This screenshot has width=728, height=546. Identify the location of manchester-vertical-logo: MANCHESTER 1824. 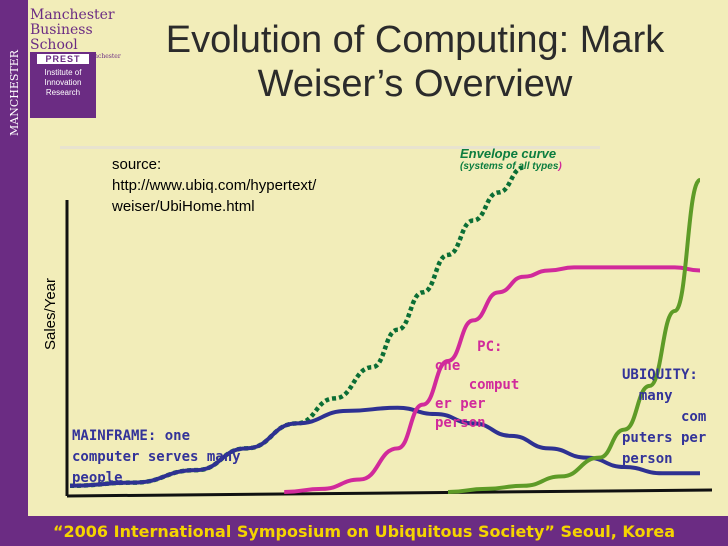
(14, 92).